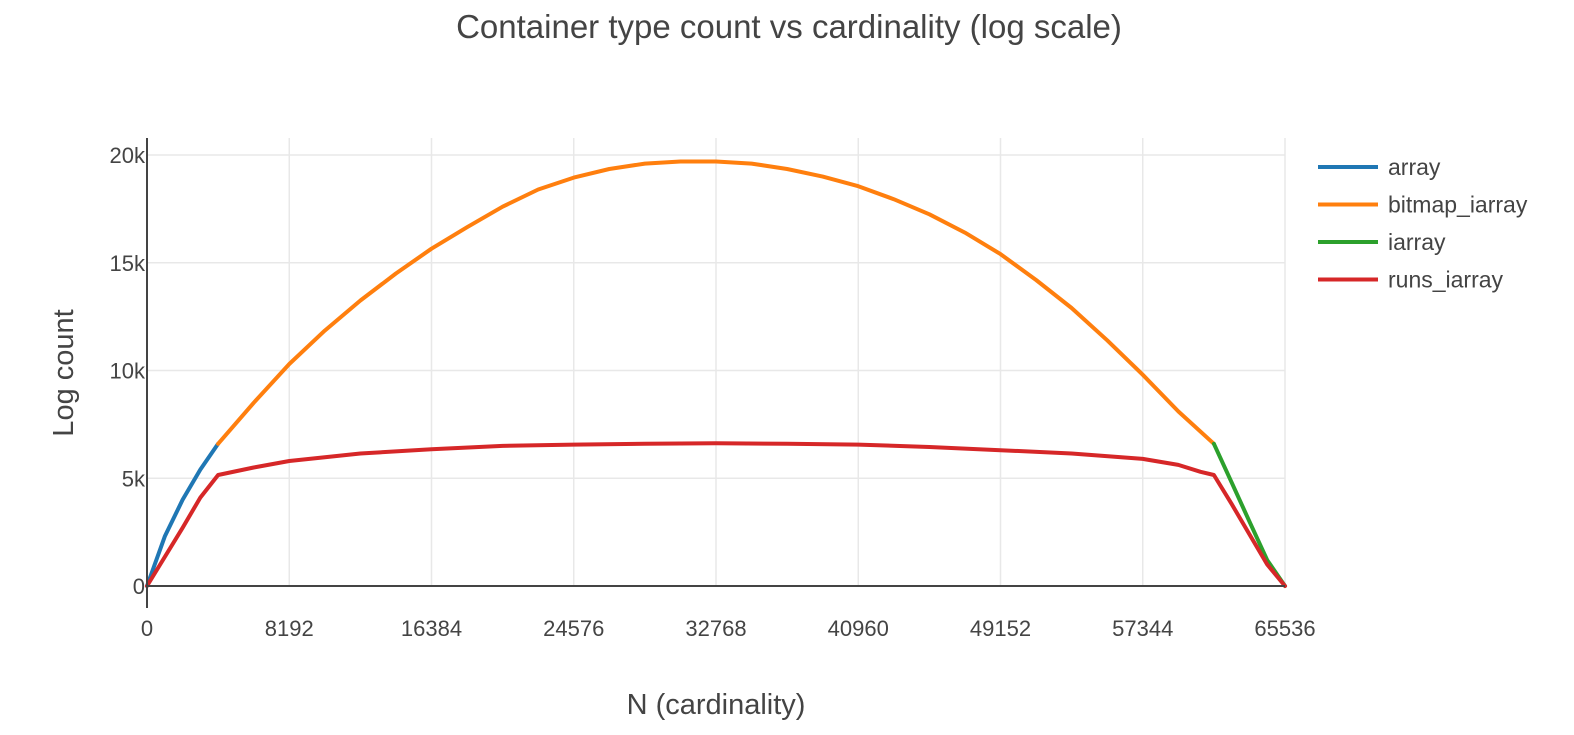 The width and height of the screenshot is (1574, 735). I want to click on x-tick-label: 8192, so click(289, 628).